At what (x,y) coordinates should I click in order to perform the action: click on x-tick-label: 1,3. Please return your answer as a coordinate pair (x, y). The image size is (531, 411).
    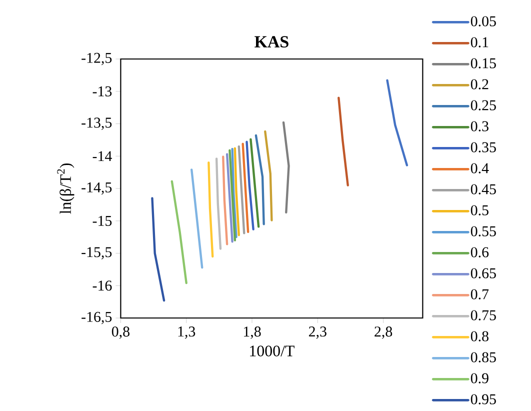
    Looking at the image, I should click on (187, 332).